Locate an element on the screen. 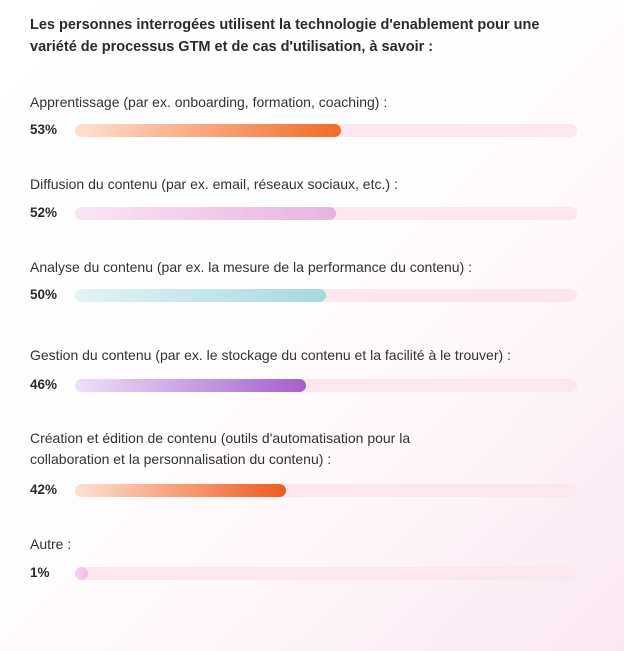 This screenshot has width=624, height=651. value-label: 52% is located at coordinates (44, 212).